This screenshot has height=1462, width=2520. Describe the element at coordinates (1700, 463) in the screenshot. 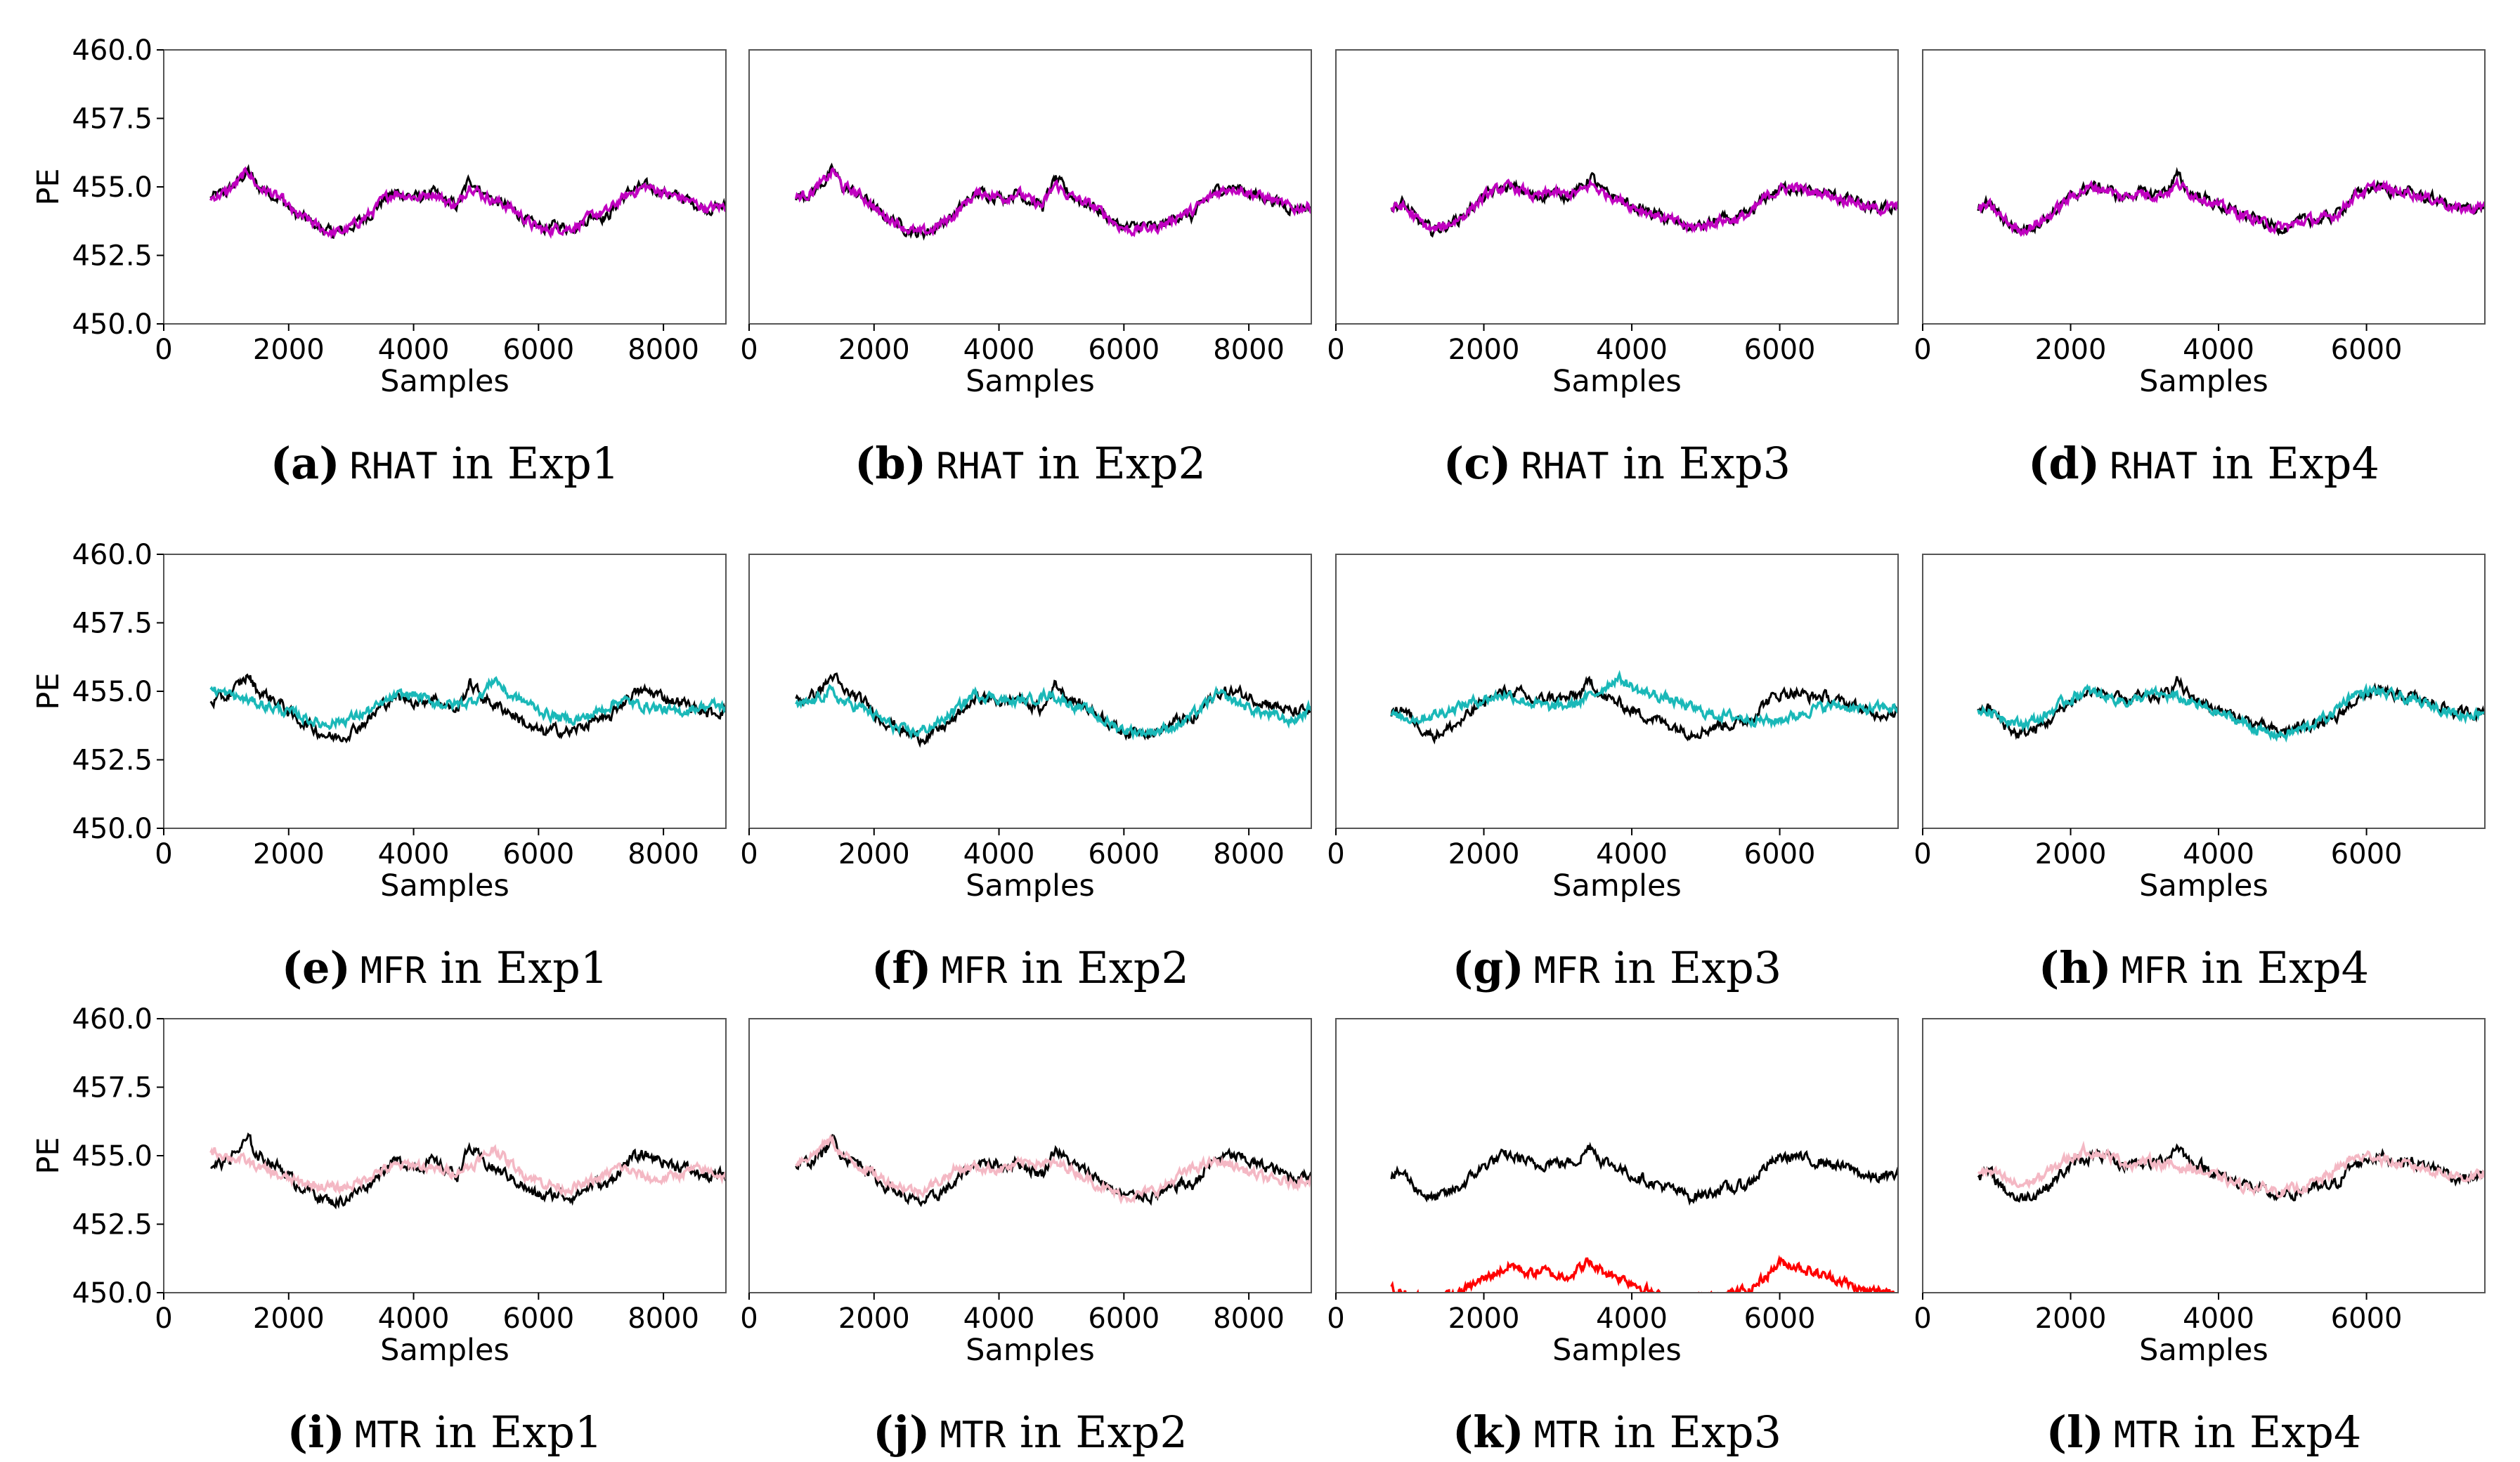

I see `caption-experiment: in Exp3` at that location.